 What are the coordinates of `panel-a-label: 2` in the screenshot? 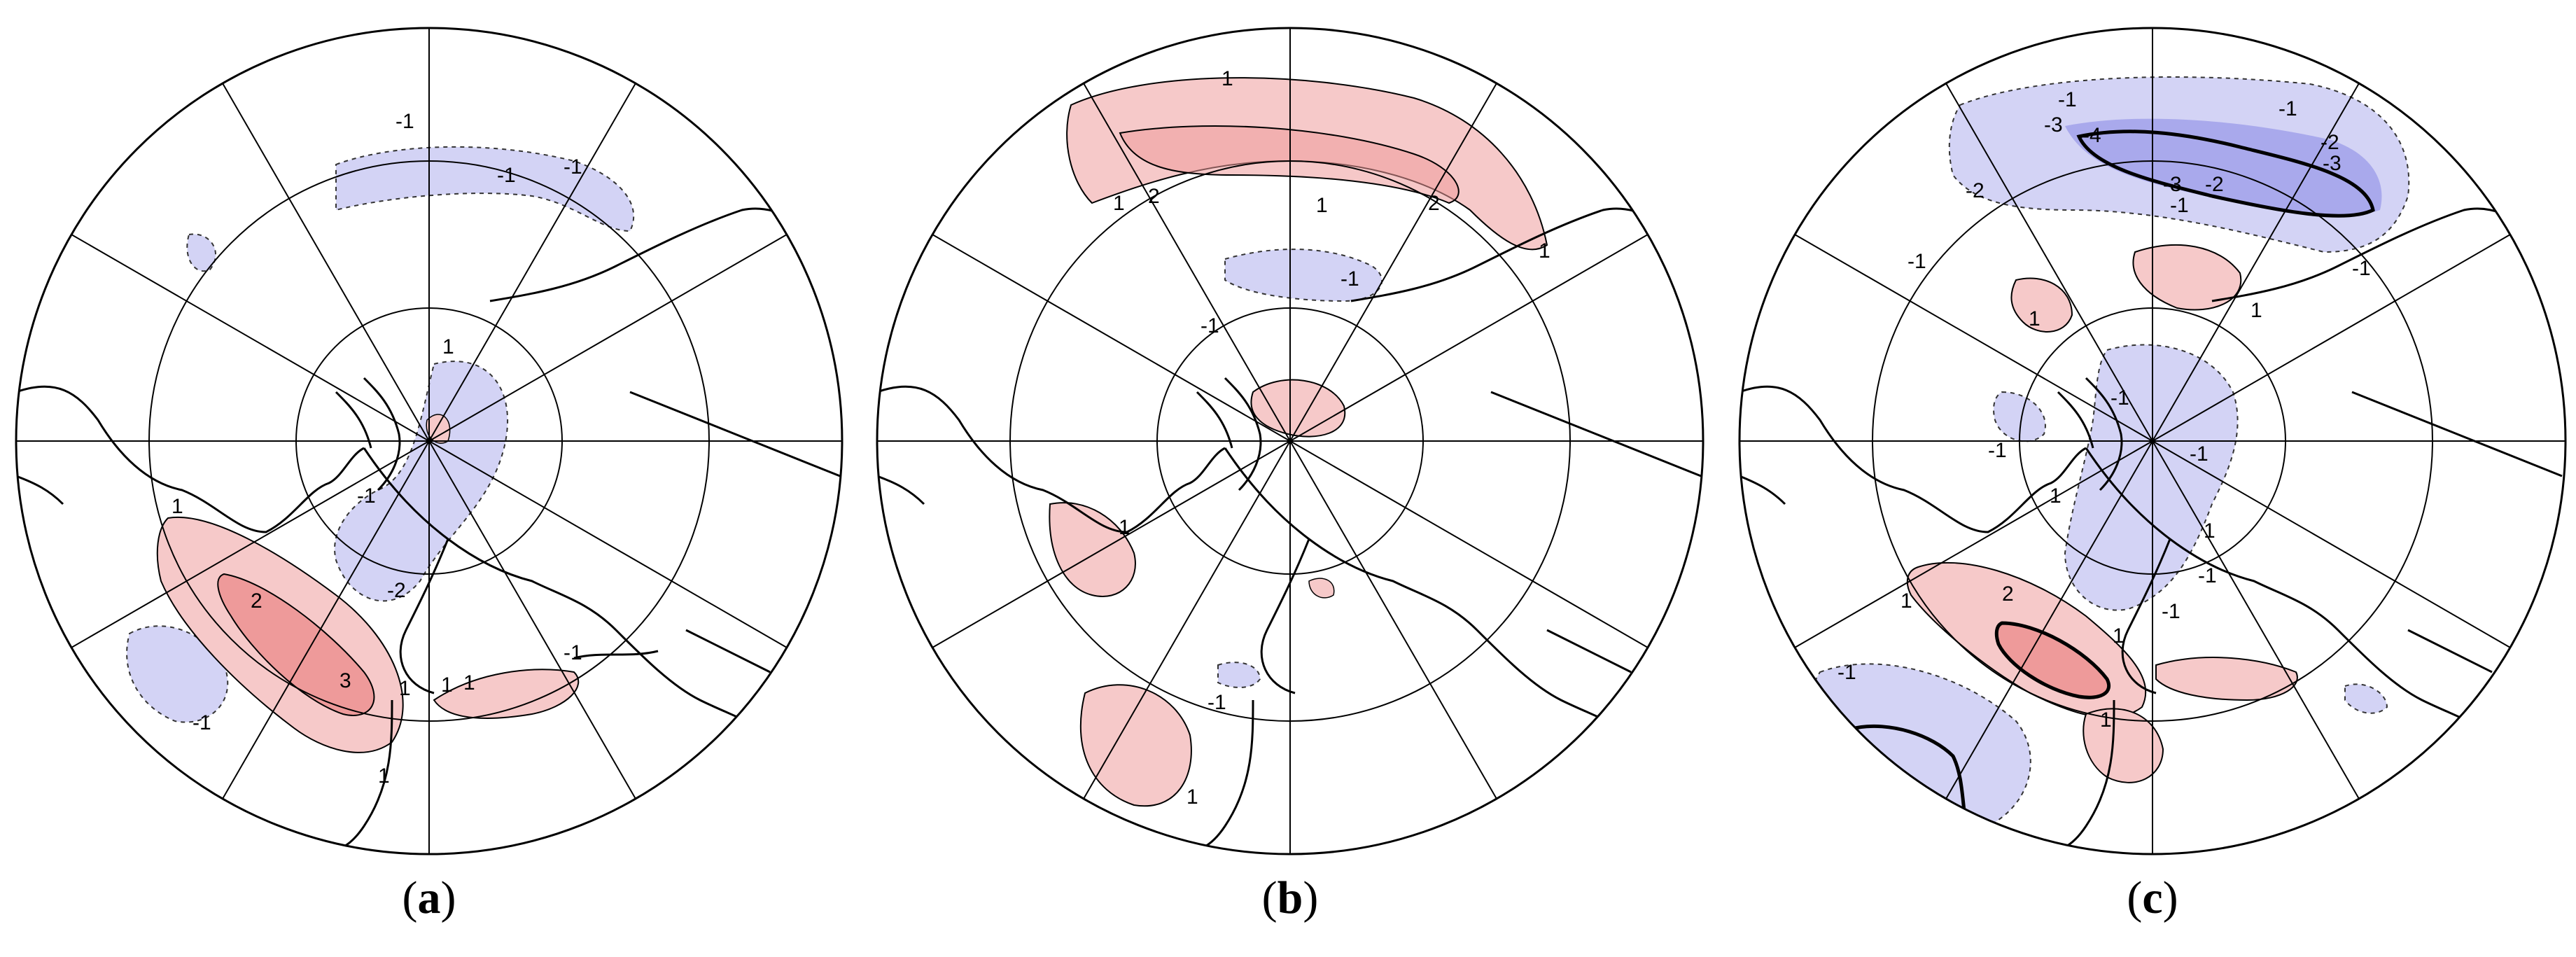 It's located at (256, 601).